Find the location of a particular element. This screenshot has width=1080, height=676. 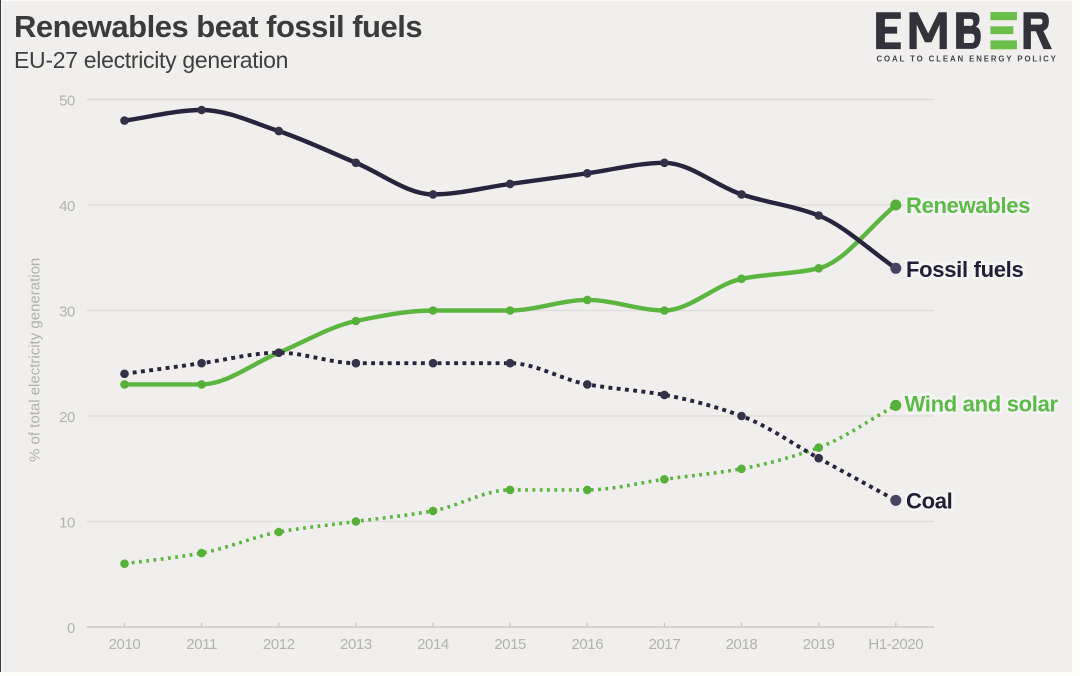

svg-text: 40 is located at coordinates (67, 206).